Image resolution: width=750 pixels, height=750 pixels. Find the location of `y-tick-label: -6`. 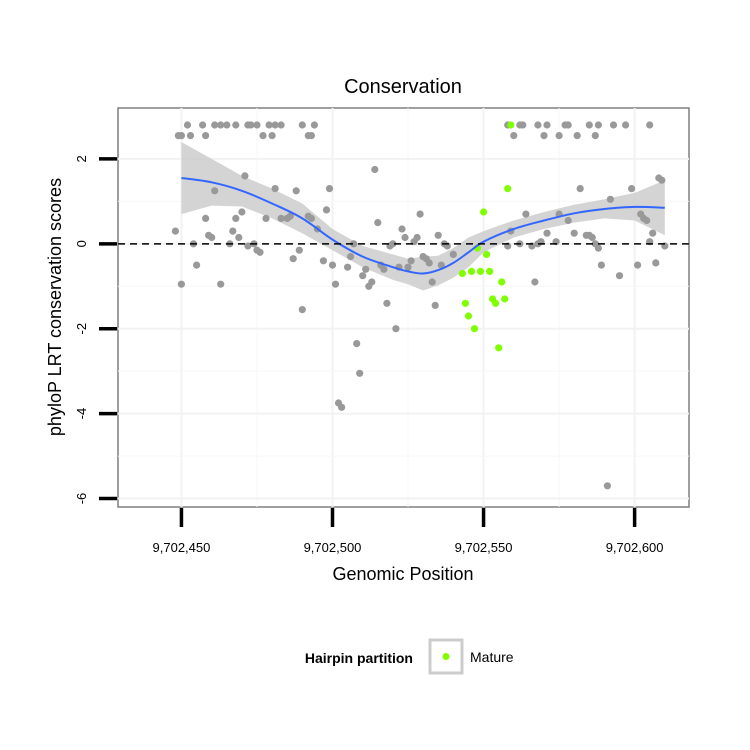

y-tick-label: -6 is located at coordinates (81, 499).